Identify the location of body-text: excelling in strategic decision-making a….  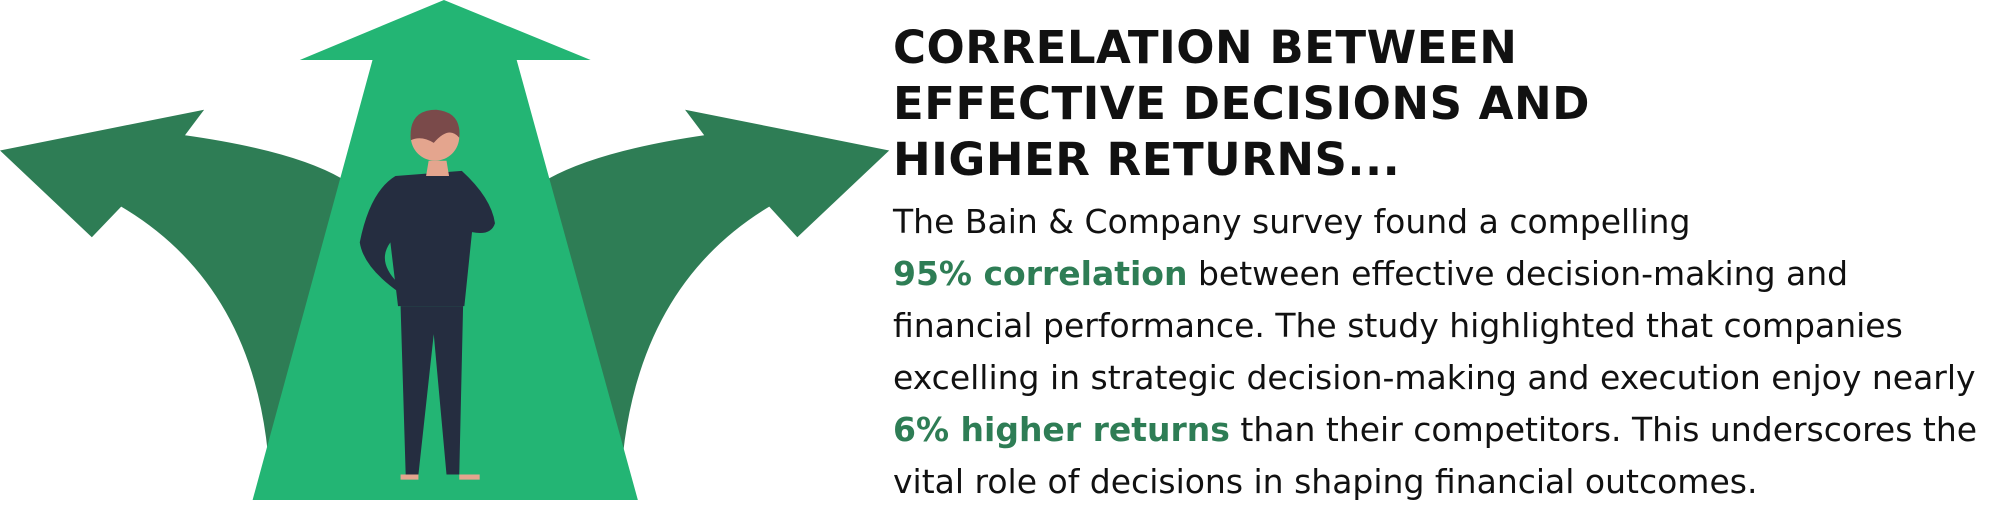
(1434, 377).